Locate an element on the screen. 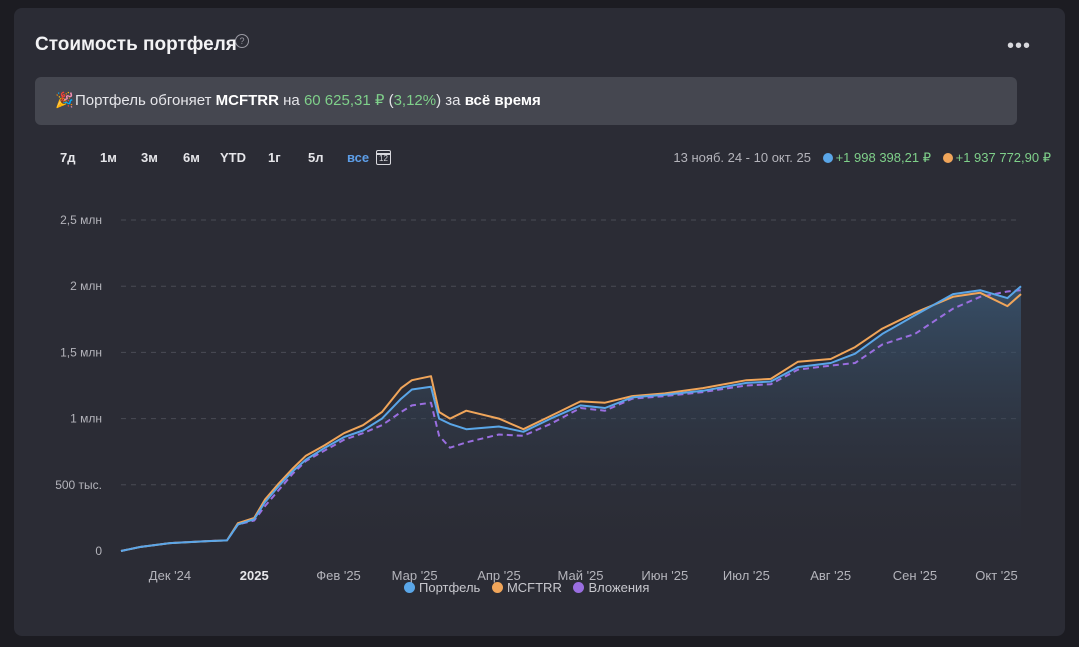 This screenshot has height=647, width=1079. benchmark-total: +1 937 772,90 ₽ is located at coordinates (1003, 157).